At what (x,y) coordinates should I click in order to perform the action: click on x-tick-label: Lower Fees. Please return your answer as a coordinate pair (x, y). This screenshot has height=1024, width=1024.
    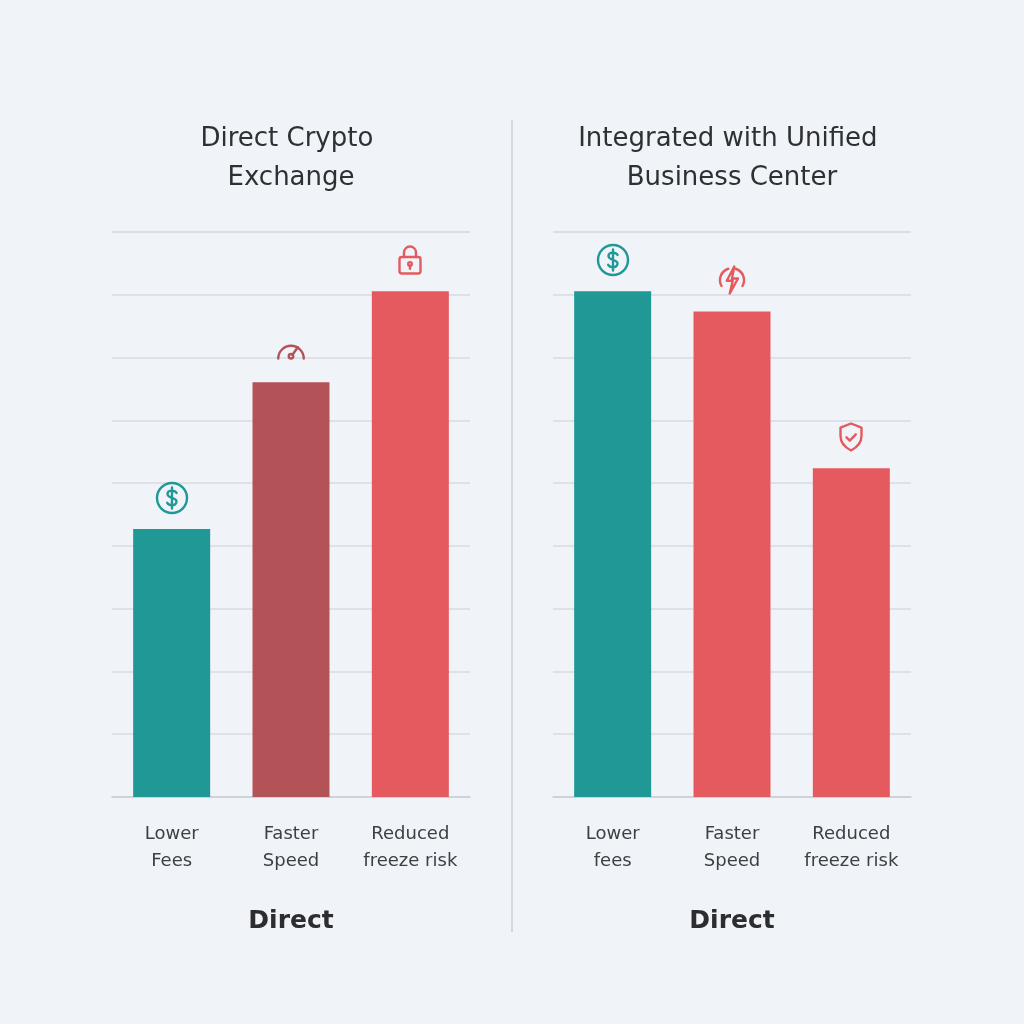
    Looking at the image, I should click on (172, 846).